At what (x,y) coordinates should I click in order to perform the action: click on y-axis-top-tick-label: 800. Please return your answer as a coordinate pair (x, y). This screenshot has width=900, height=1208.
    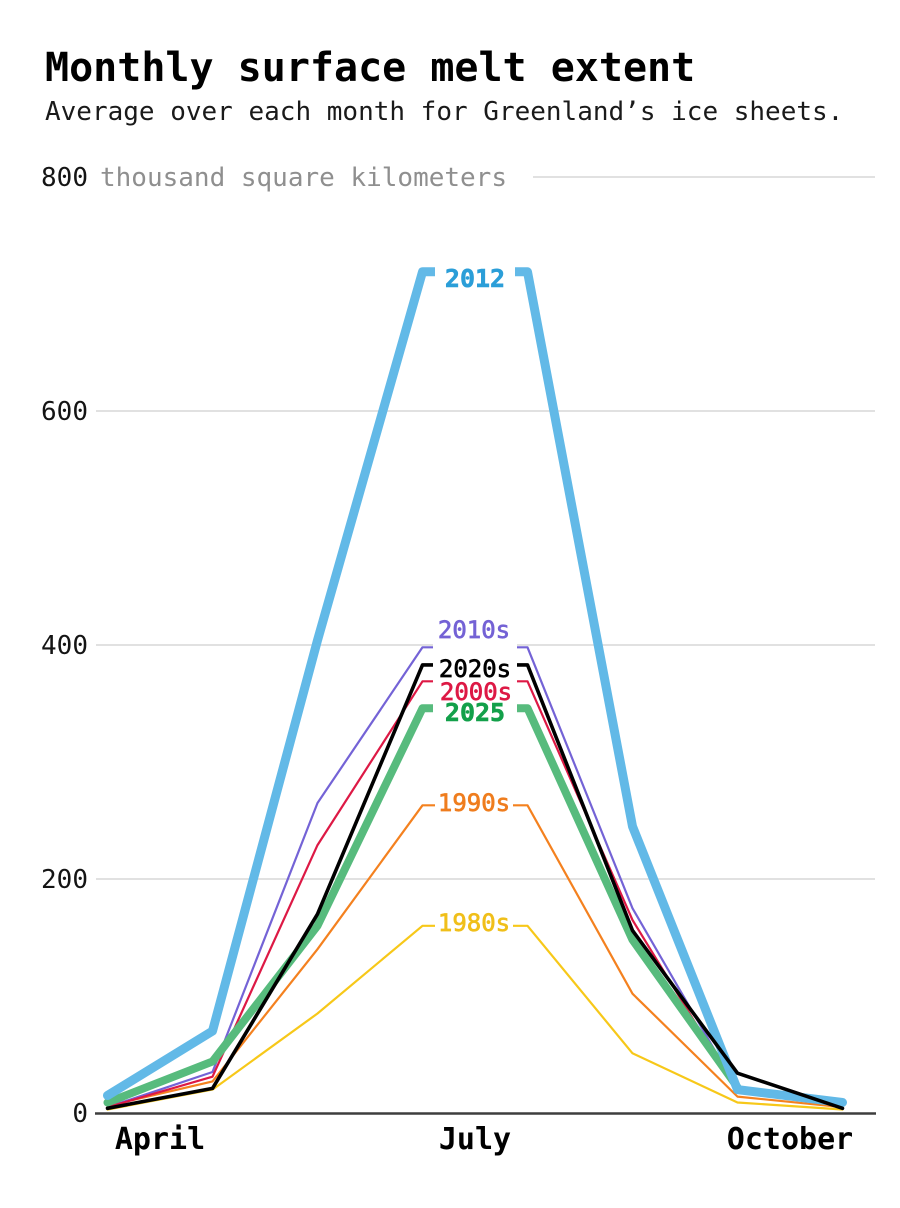
    Looking at the image, I should click on (64, 178).